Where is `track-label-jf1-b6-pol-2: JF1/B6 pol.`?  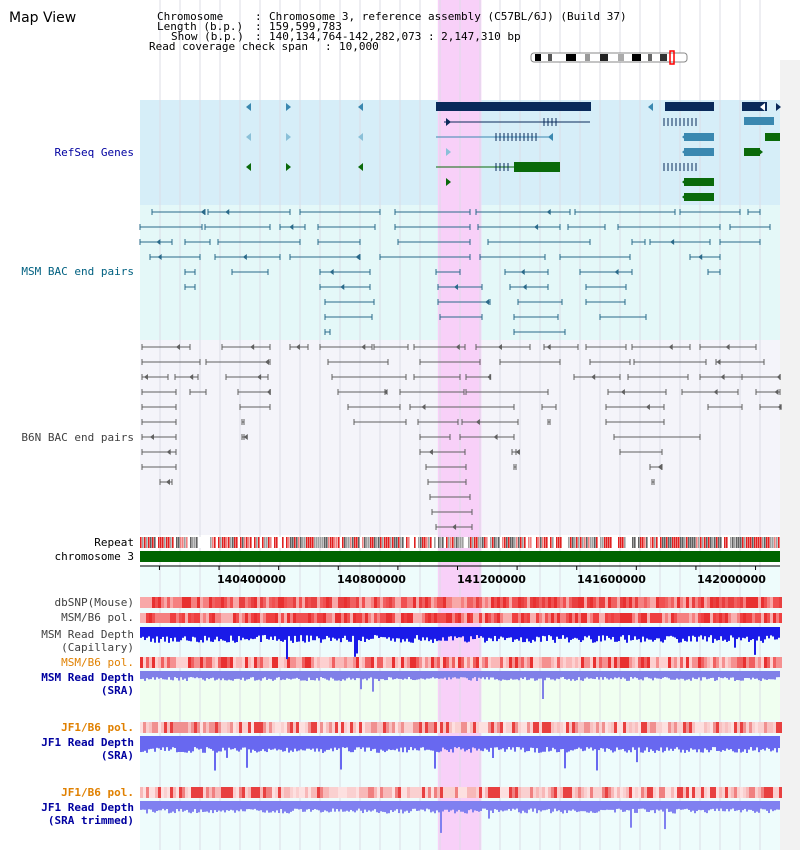 track-label-jf1-b6-pol-2: JF1/B6 pol. is located at coordinates (97, 792).